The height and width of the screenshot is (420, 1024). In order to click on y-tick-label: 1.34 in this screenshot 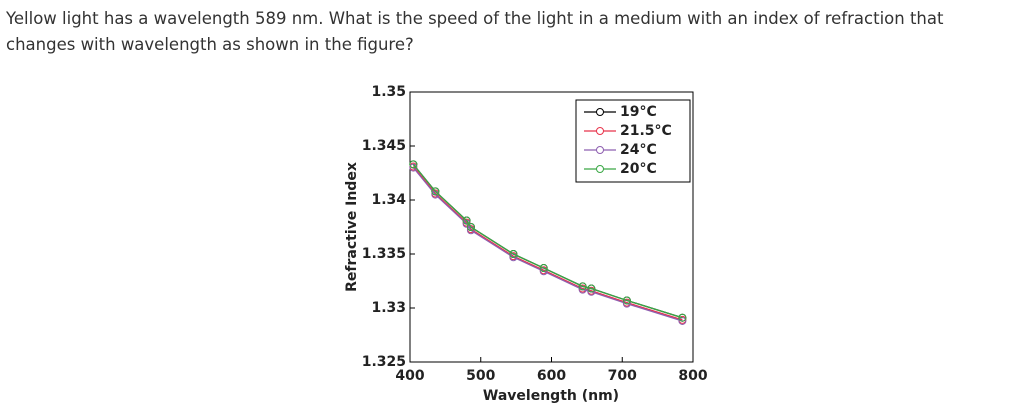, I will do `click(388, 200)`.